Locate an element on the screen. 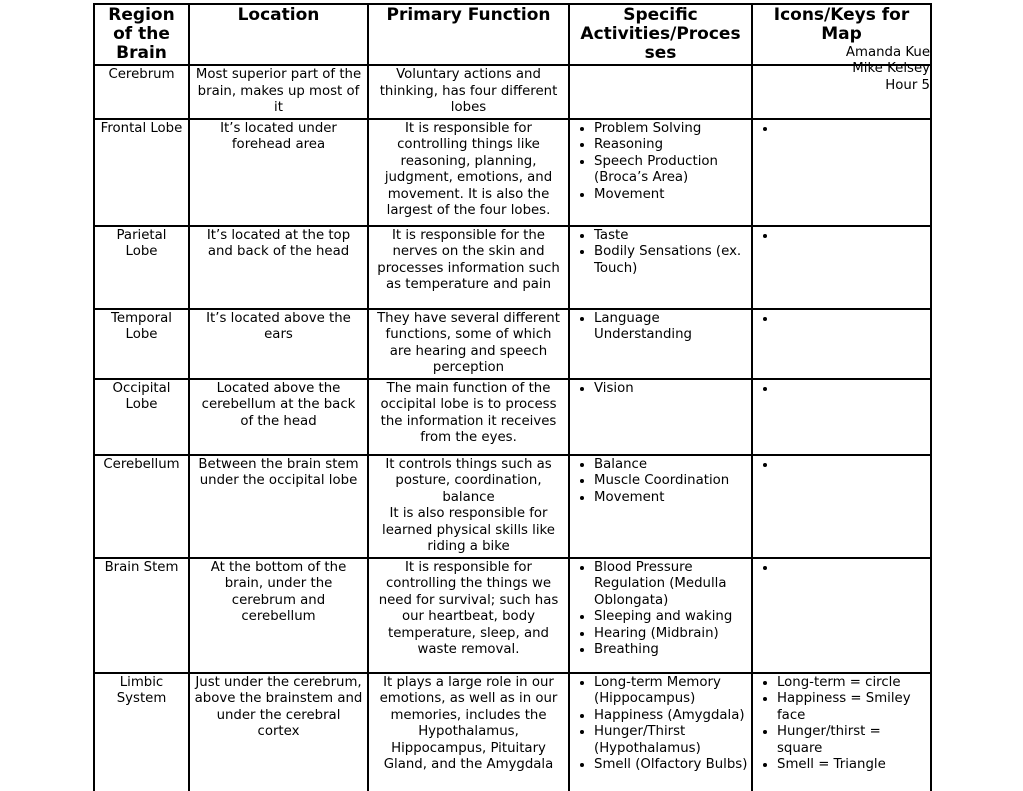  region-location: It’s located under forehead area is located at coordinates (278, 172).